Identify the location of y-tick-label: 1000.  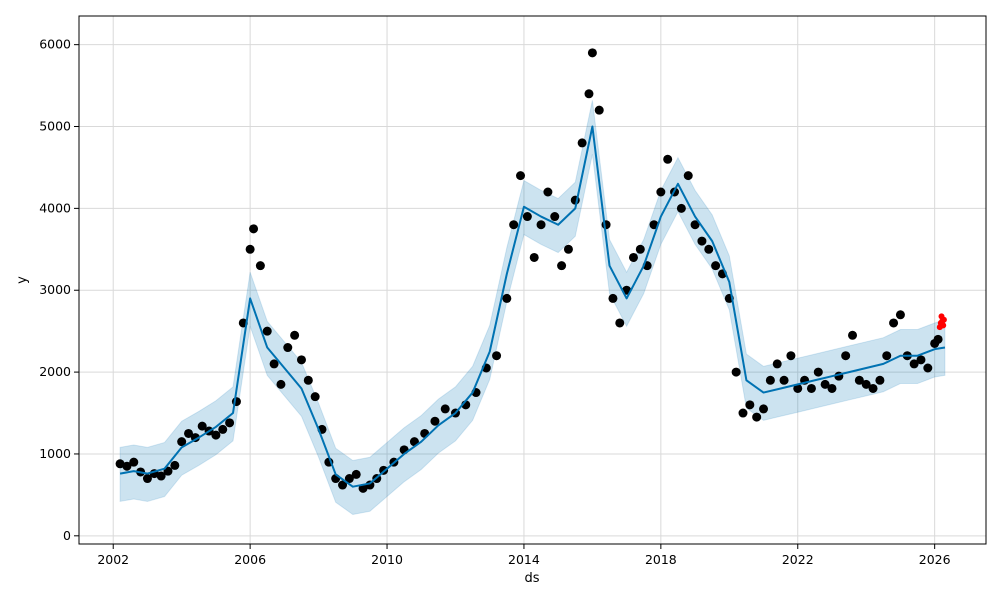
(55, 453).